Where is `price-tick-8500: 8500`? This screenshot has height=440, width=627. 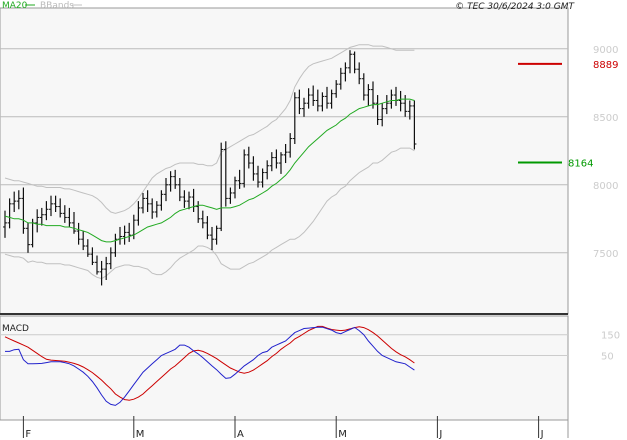
price-tick-8500: 8500 is located at coordinates (605, 118).